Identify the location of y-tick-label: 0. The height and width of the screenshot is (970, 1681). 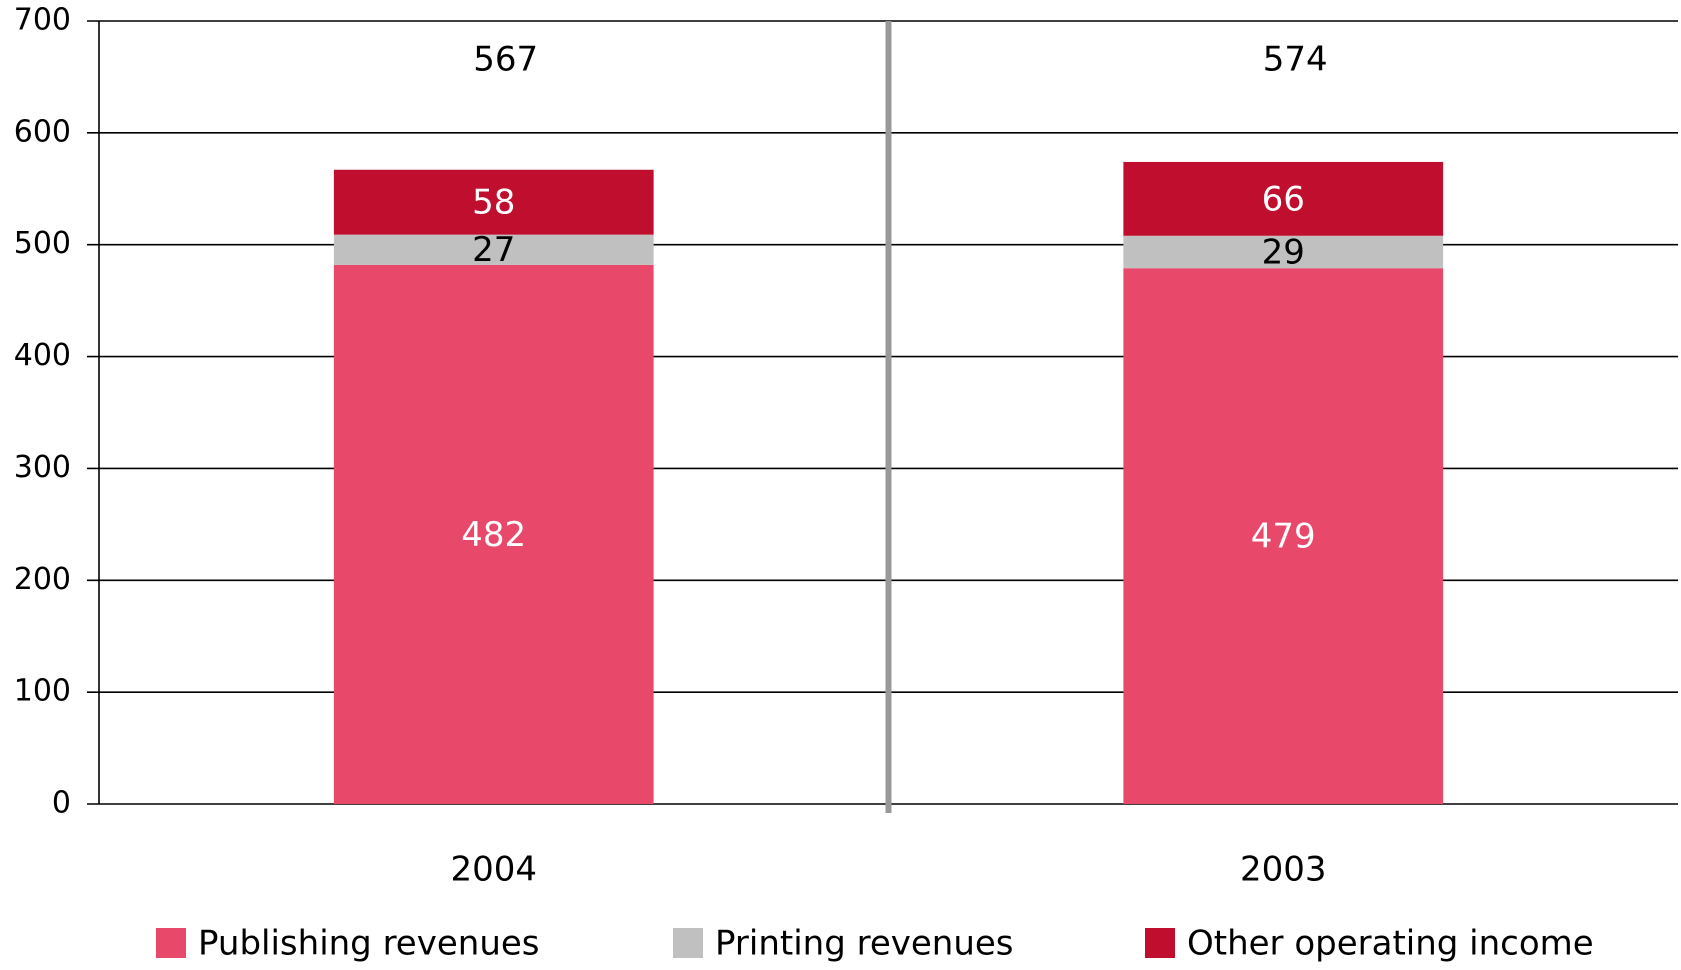
(61, 803).